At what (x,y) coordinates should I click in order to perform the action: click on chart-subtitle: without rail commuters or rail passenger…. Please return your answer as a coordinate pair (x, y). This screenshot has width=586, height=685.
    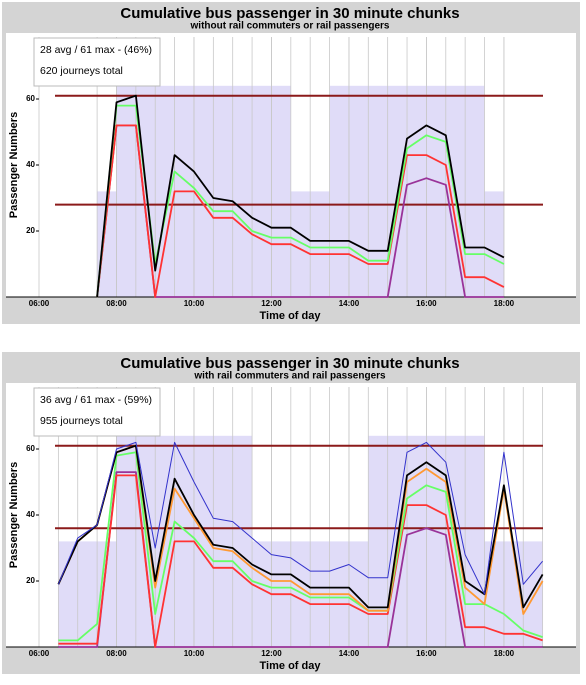
    Looking at the image, I should click on (290, 26).